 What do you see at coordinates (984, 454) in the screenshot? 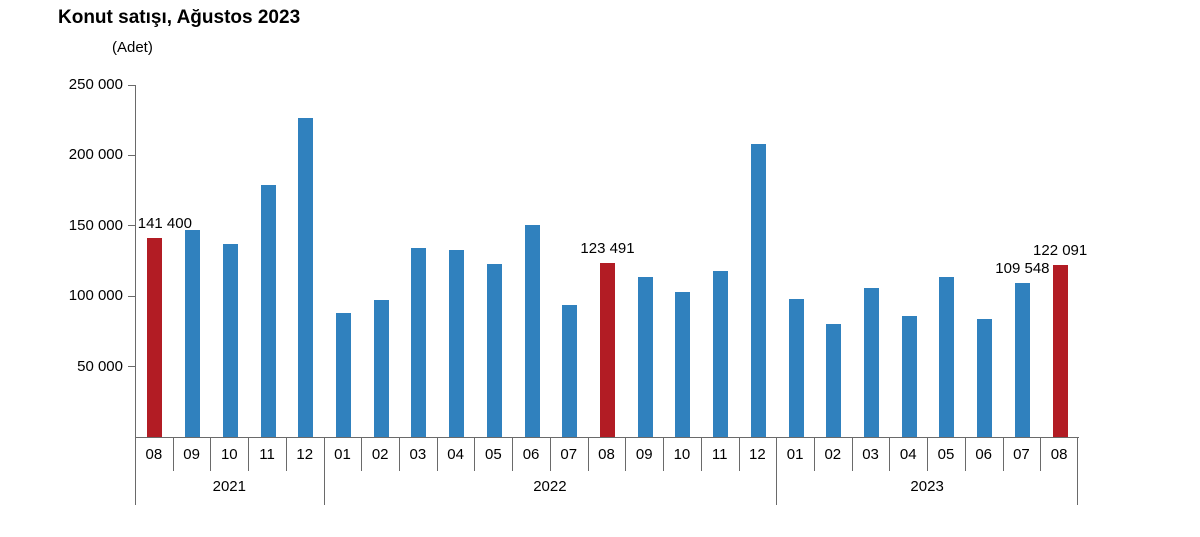
I see `x-tick-label-2023-06: 06` at bounding box center [984, 454].